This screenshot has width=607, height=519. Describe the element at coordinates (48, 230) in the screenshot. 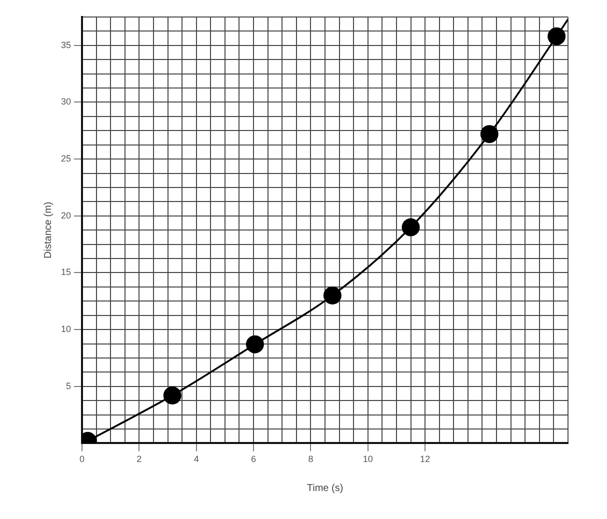

I see `y-axis-title: Distance (m)` at that location.